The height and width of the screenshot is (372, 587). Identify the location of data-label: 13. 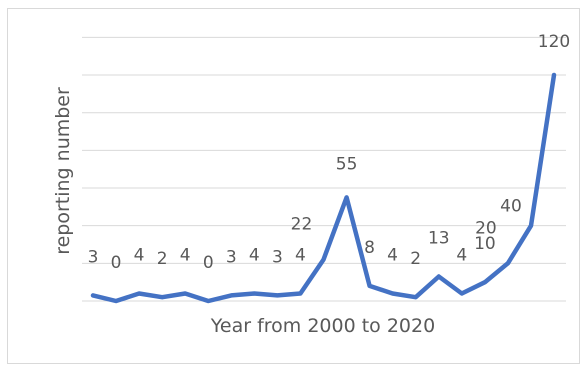
(439, 239).